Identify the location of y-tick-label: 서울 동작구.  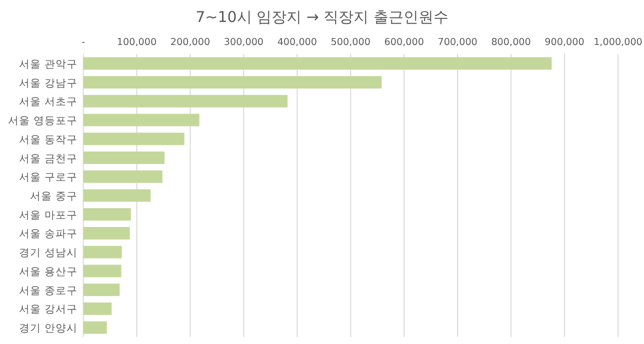
(48, 140).